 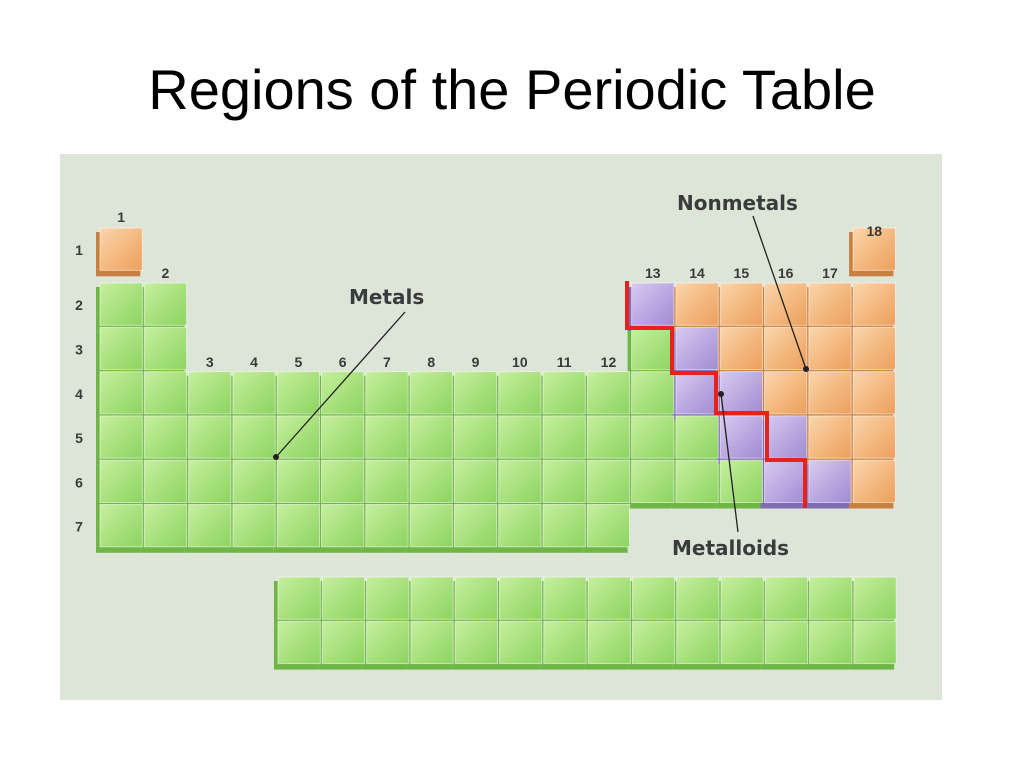 I want to click on period-number: 7, so click(x=79, y=527).